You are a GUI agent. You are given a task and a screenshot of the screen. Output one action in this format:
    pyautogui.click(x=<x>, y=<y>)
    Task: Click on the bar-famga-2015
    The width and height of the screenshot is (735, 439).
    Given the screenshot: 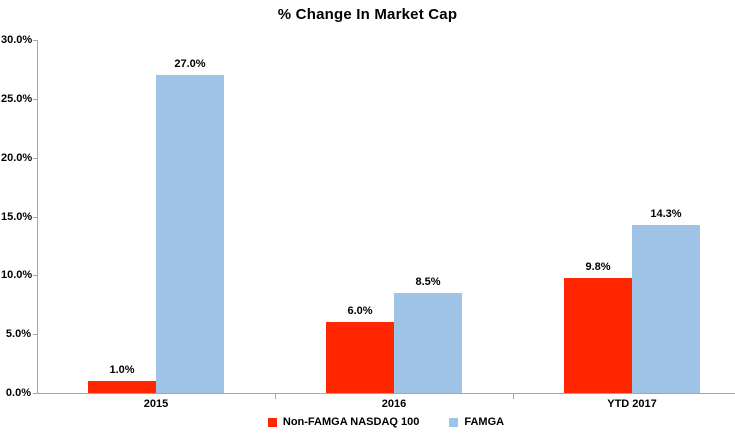 What is the action you would take?
    pyautogui.click(x=190, y=234)
    